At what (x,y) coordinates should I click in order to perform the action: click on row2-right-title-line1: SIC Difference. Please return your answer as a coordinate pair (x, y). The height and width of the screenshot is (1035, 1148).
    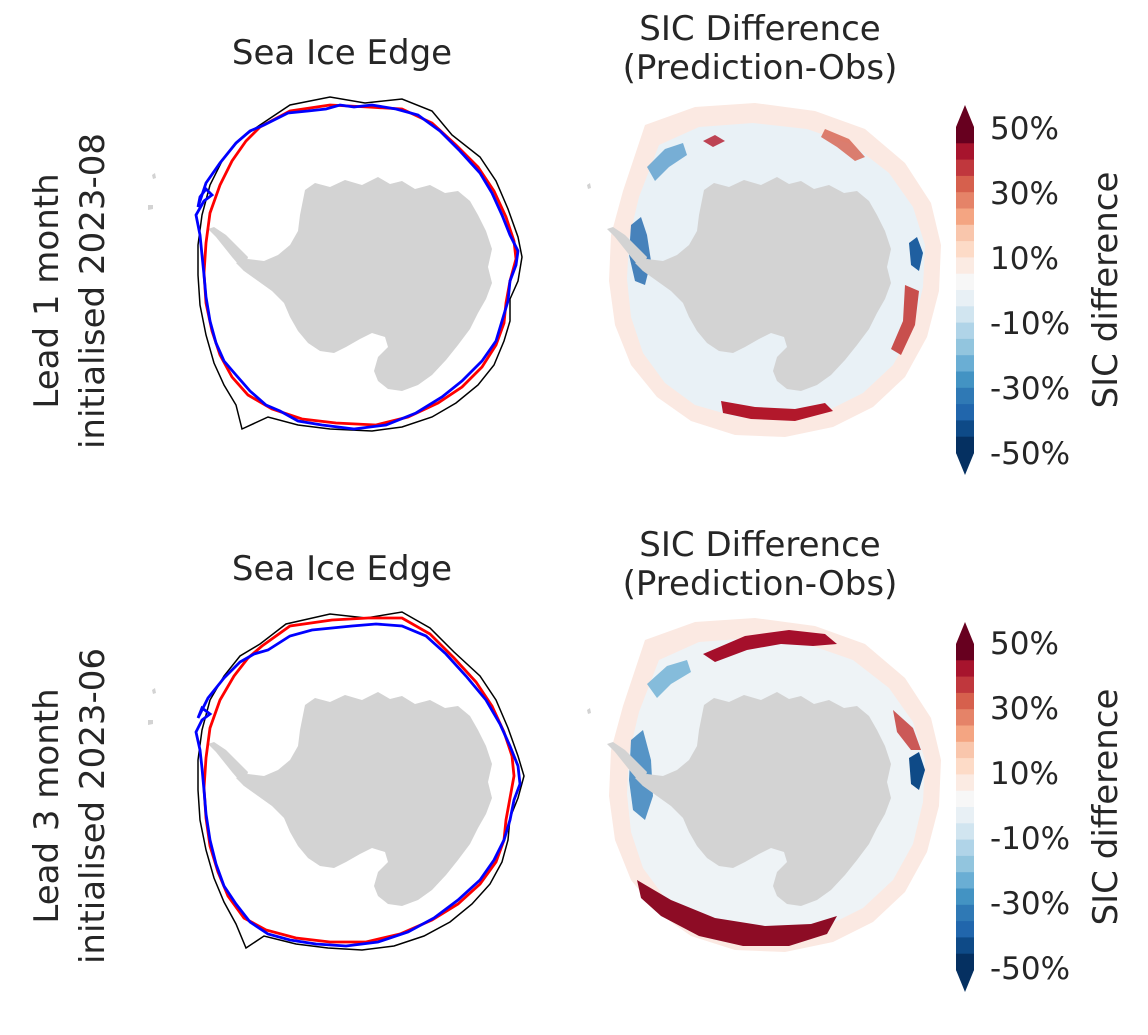
    Looking at the image, I should click on (760, 545).